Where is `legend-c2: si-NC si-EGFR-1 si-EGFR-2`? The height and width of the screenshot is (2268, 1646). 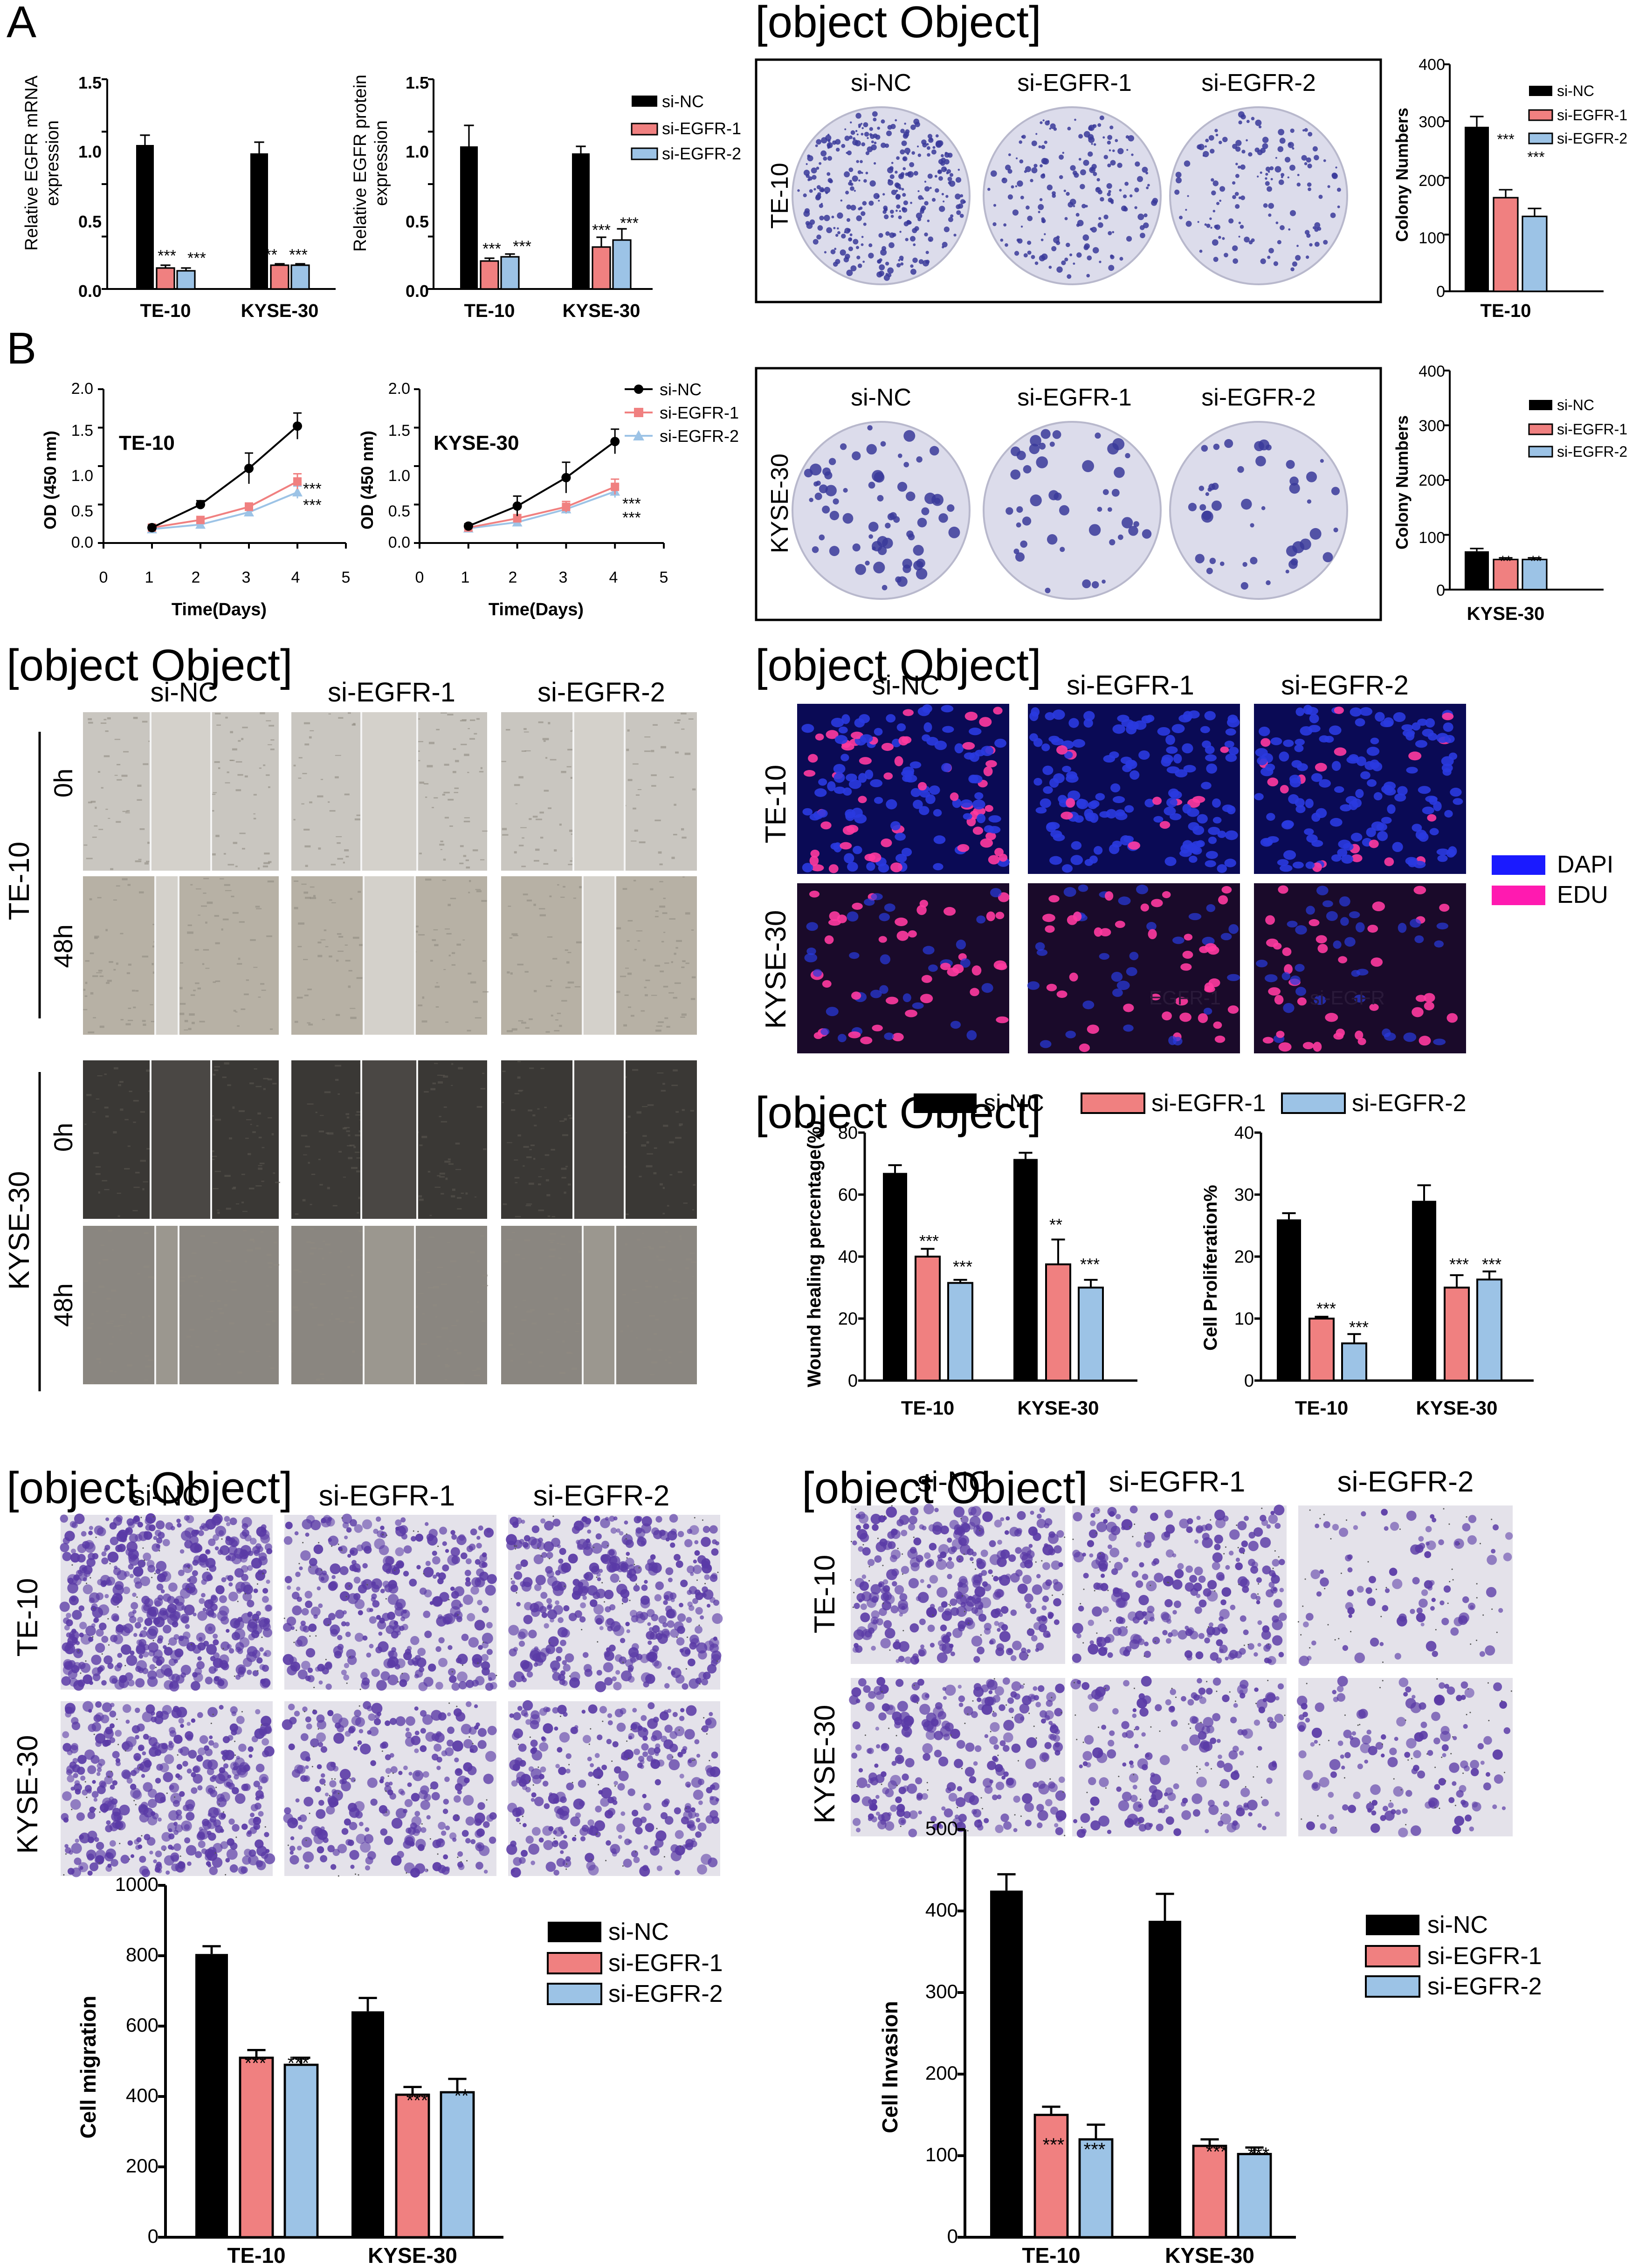 legend-c2: si-NC si-EGFR-1 si-EGFR-2 is located at coordinates (1577, 429).